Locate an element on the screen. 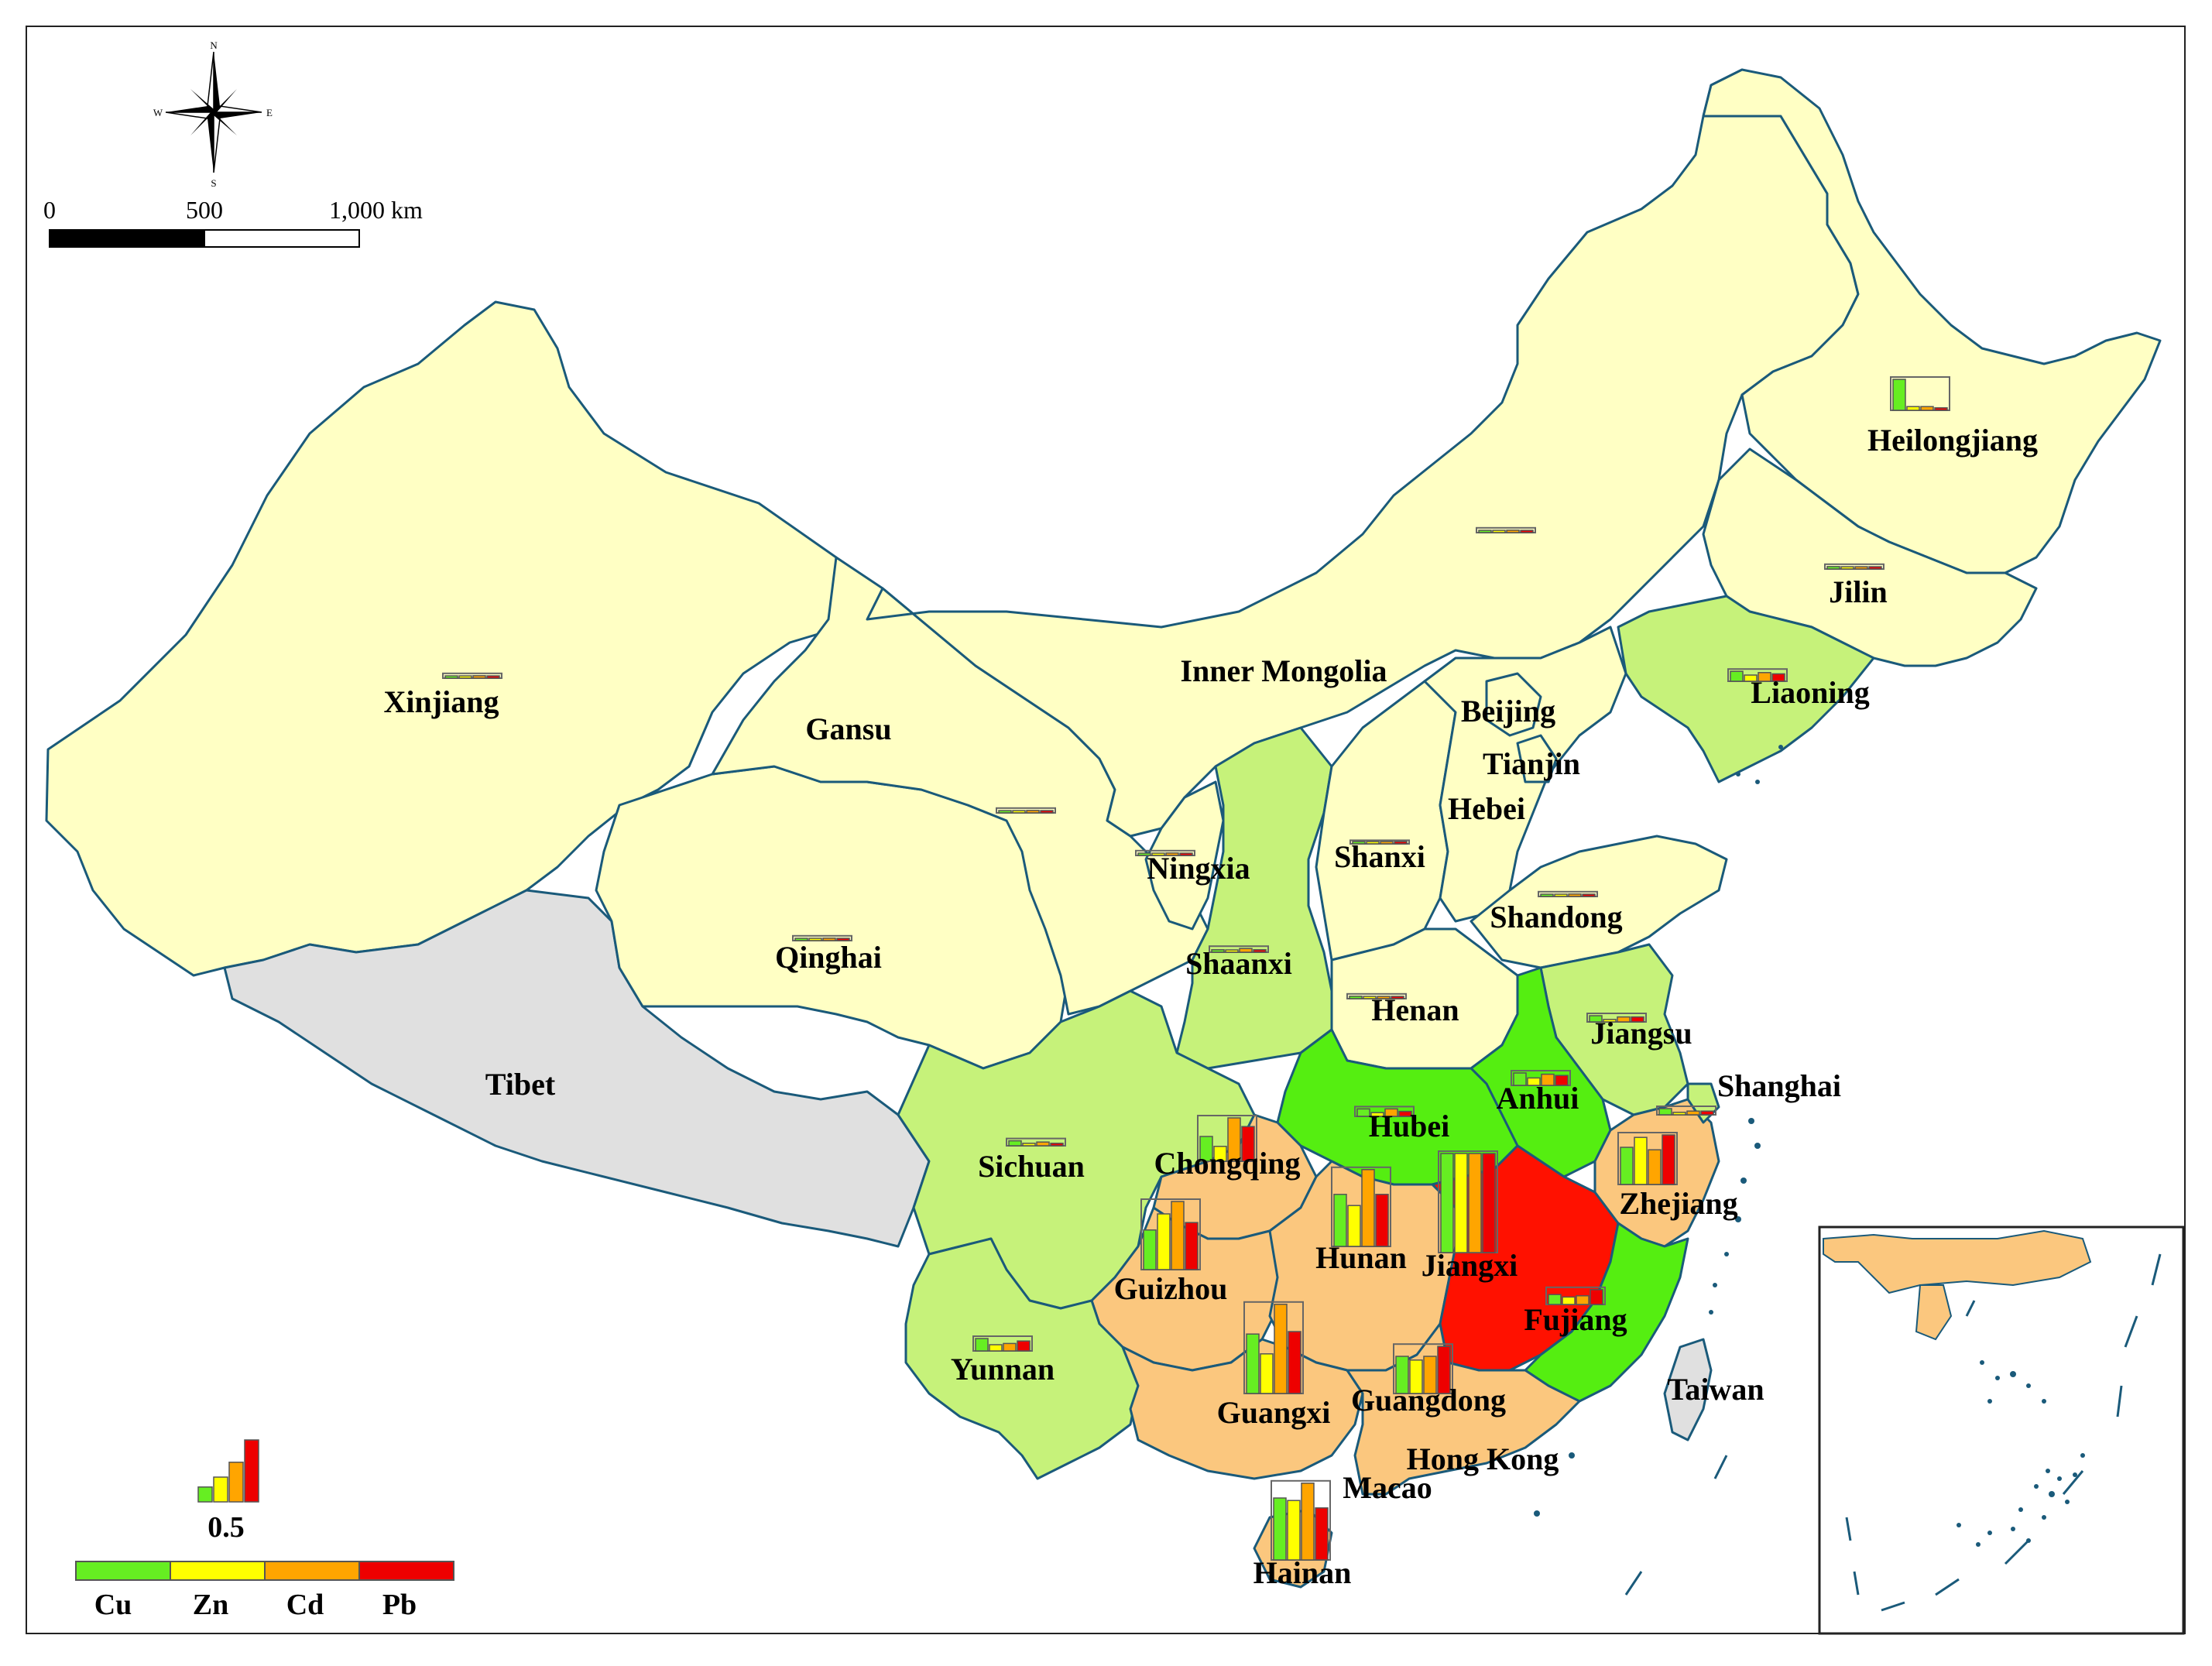 This screenshot has width=2212, height=1666. bar-xinjiang-cd is located at coordinates (479, 677).